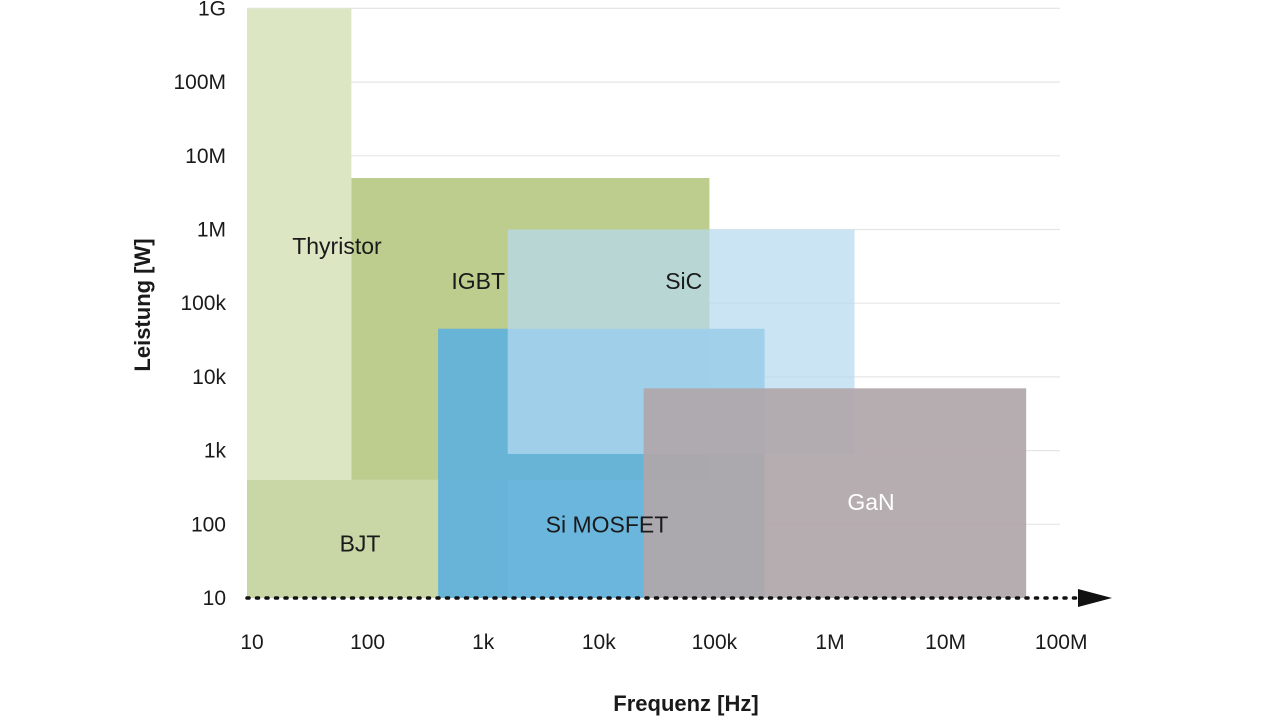 This screenshot has width=1280, height=721. I want to click on label-igbt: IGBT, so click(478, 281).